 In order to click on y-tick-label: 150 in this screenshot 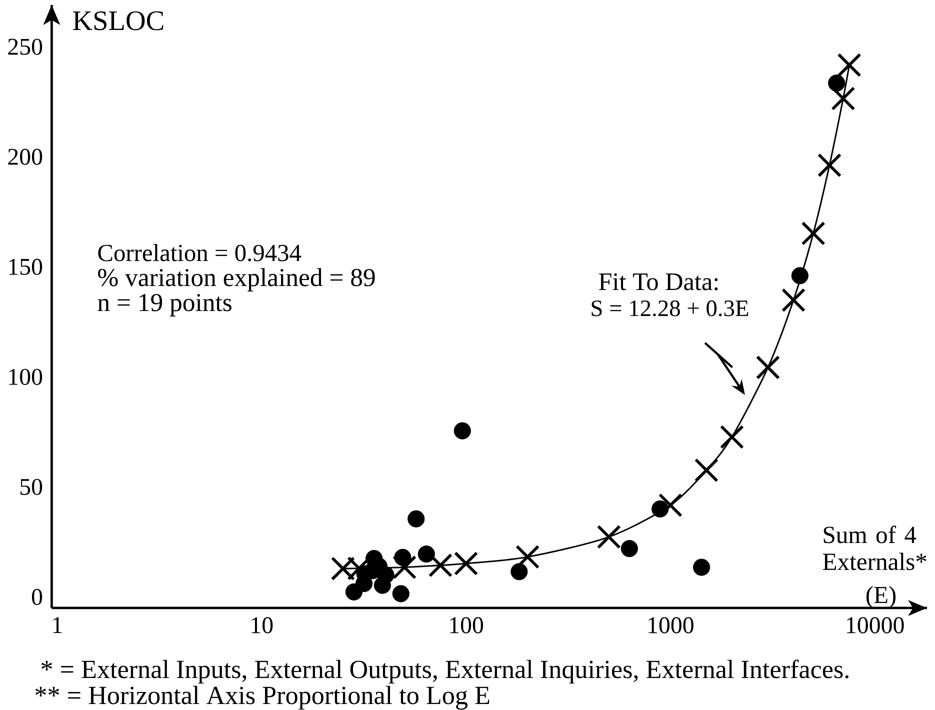, I will do `click(25, 266)`.